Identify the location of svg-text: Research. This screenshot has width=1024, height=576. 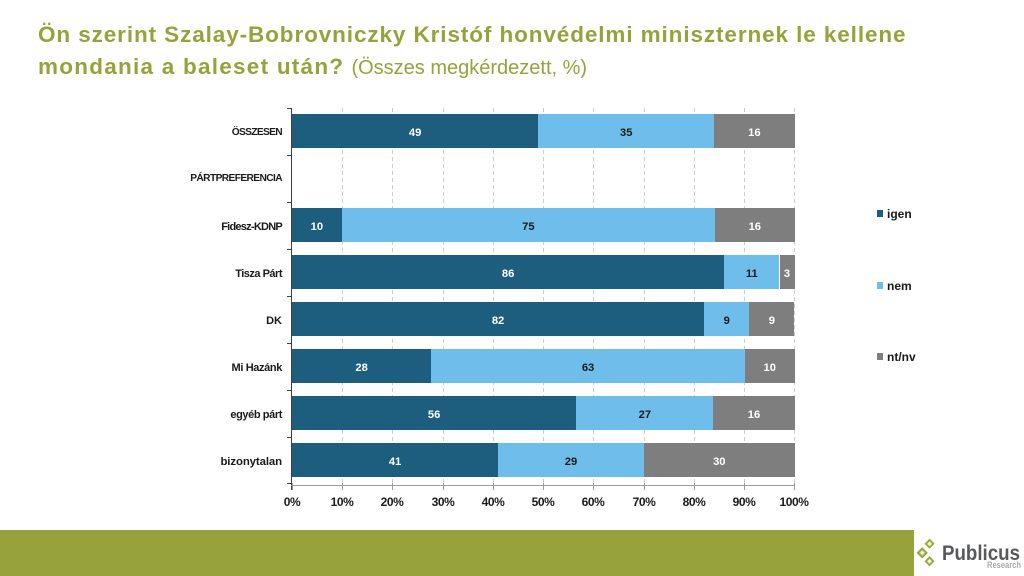
(1004, 565).